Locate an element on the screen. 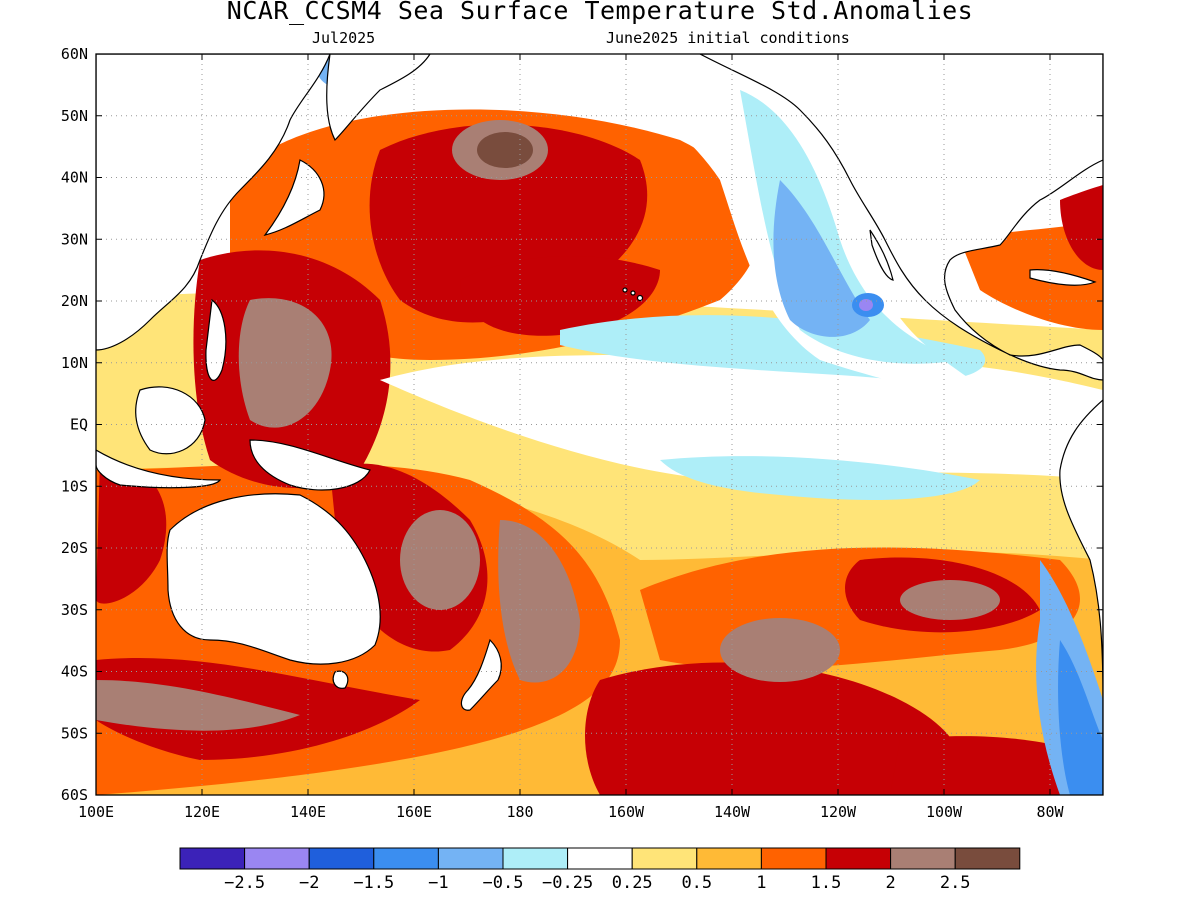 This screenshot has height=900, width=1200. lat-label: 50N is located at coordinates (74, 116).